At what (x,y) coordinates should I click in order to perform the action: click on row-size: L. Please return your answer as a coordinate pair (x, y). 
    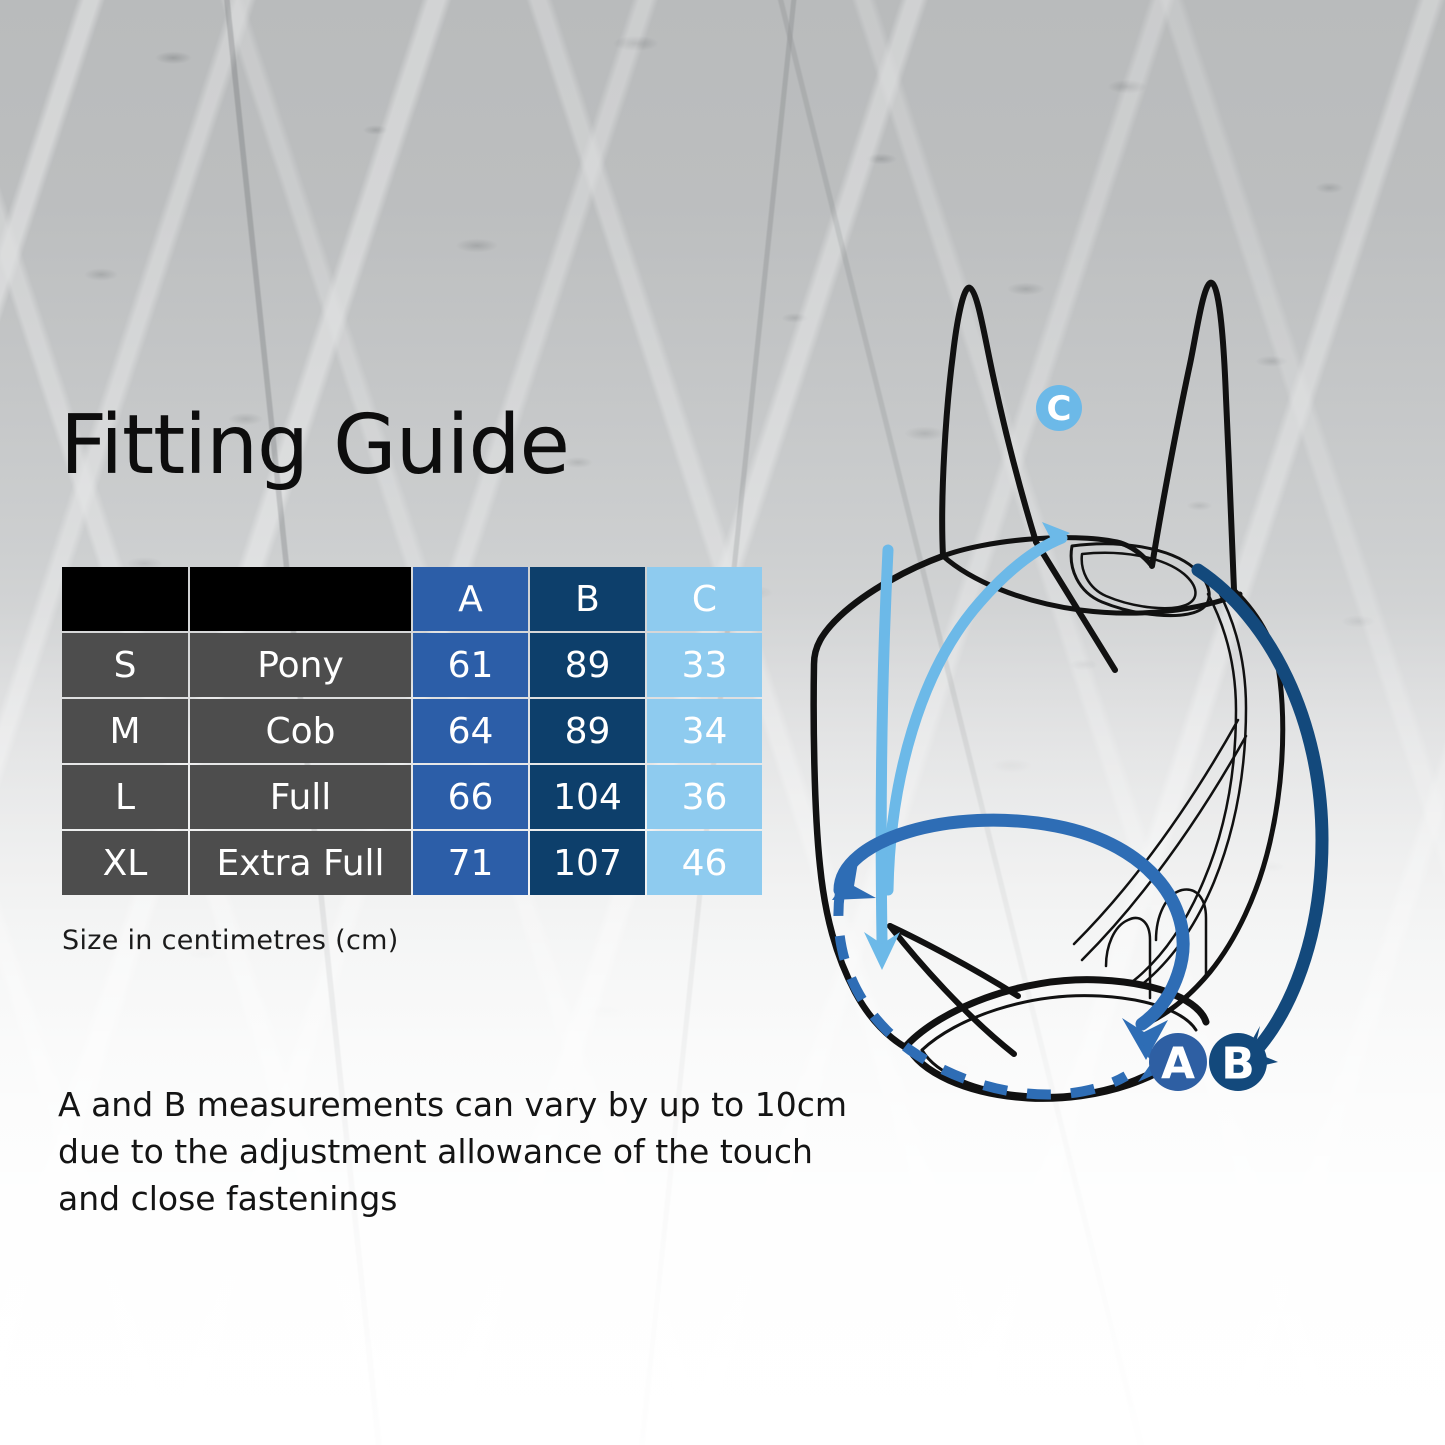
    Looking at the image, I should click on (125, 797).